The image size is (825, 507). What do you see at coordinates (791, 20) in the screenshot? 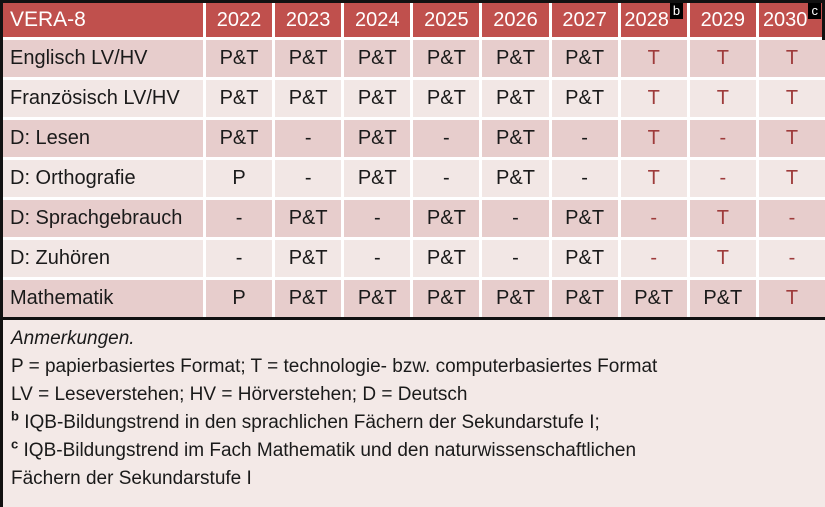
I see `column-header-2030: 2030 c` at bounding box center [791, 20].